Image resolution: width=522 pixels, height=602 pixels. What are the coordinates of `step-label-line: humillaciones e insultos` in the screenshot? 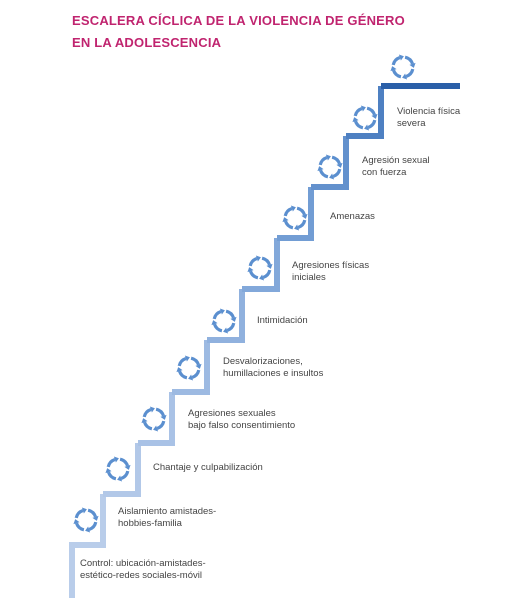 It's located at (273, 373).